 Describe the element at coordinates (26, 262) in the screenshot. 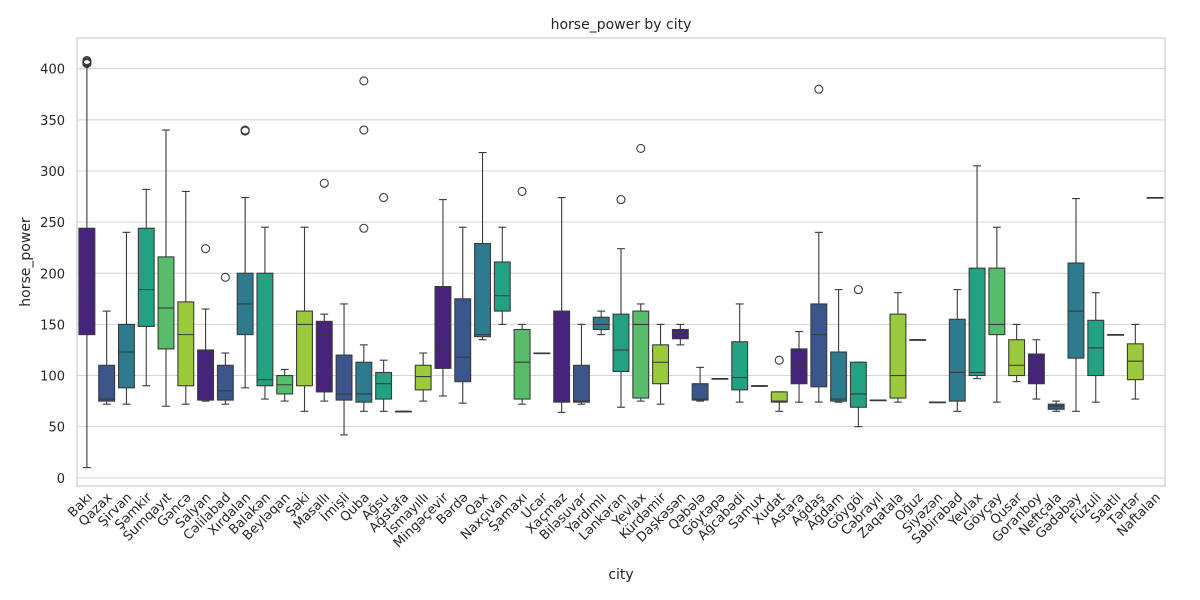

I see `y-axis-label: horse_power` at that location.